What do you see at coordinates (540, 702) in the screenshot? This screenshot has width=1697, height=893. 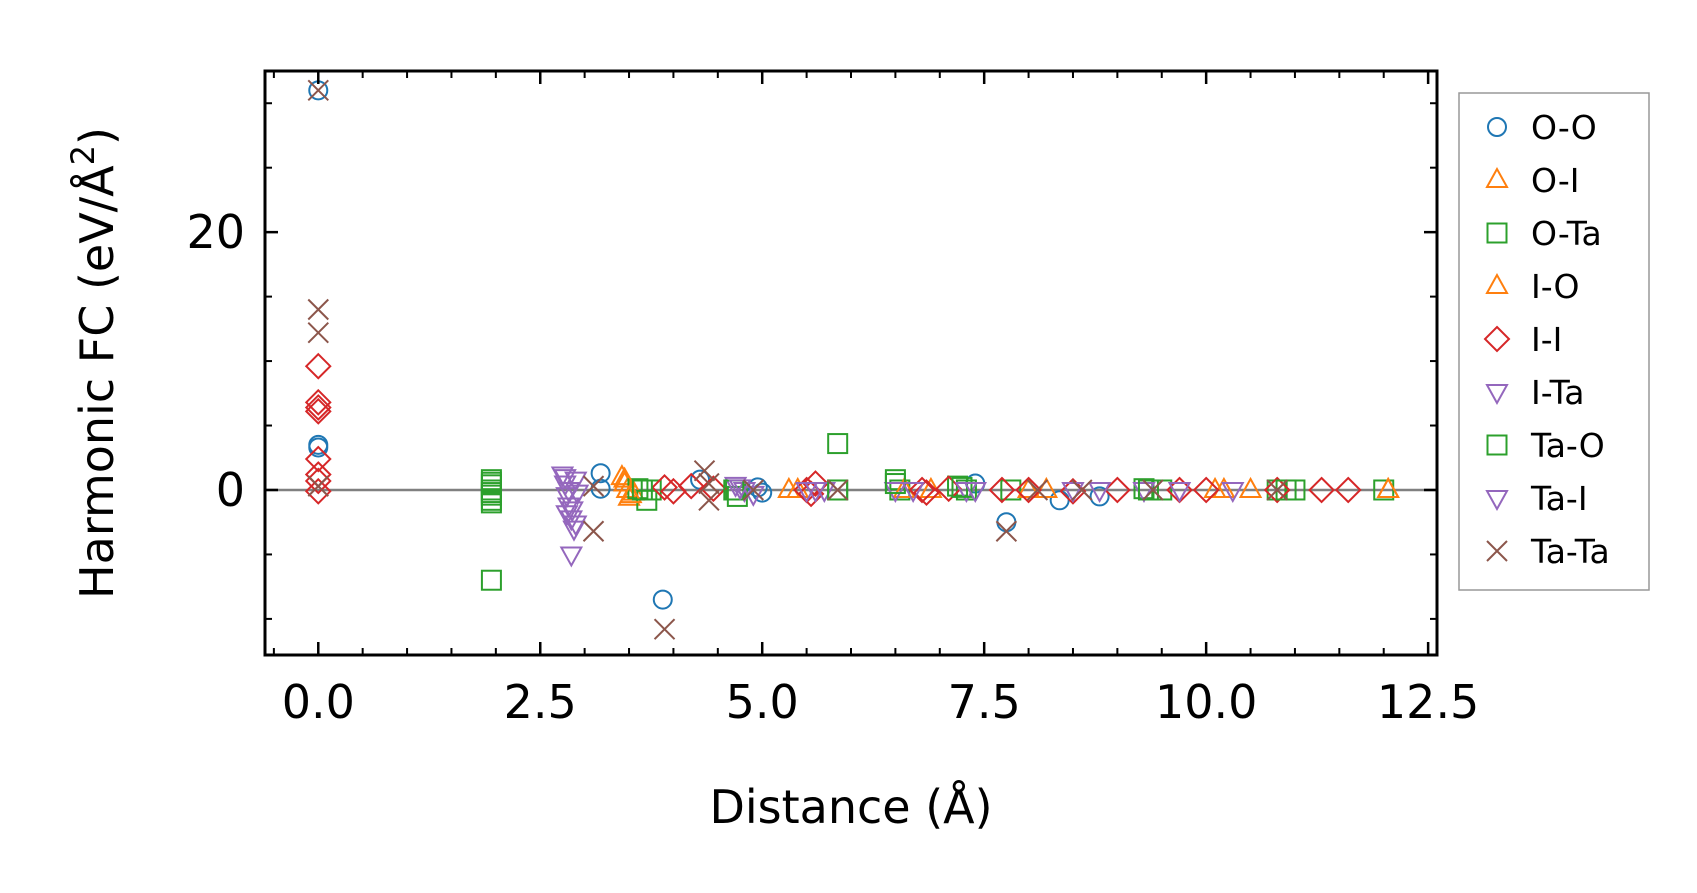 I see `x-tick-label: 2.5` at bounding box center [540, 702].